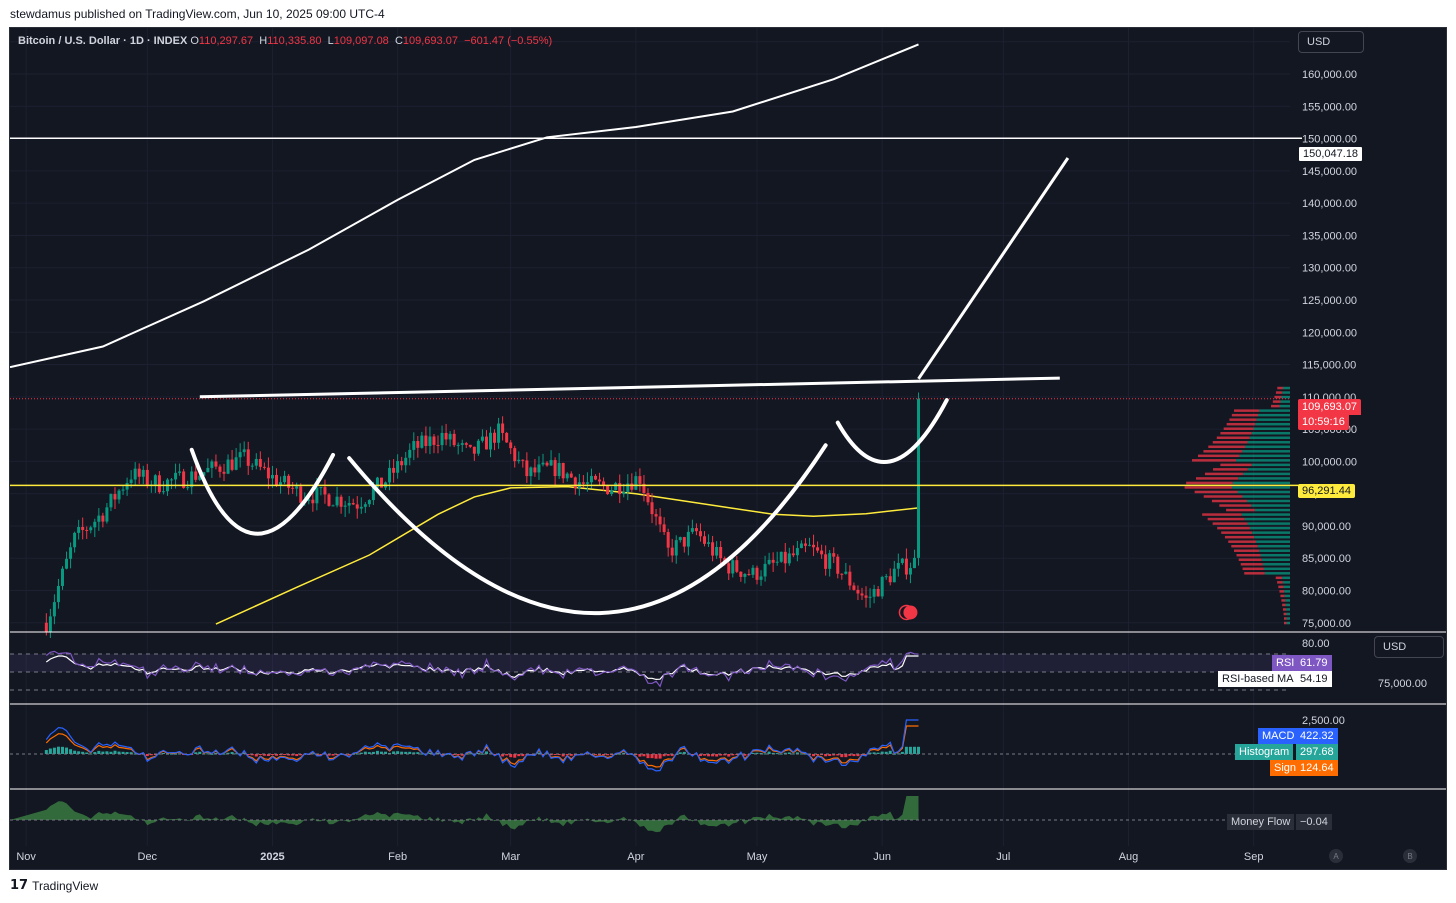 The height and width of the screenshot is (903, 1456). What do you see at coordinates (510, 857) in the screenshot?
I see `x-tick-label: Mar` at bounding box center [510, 857].